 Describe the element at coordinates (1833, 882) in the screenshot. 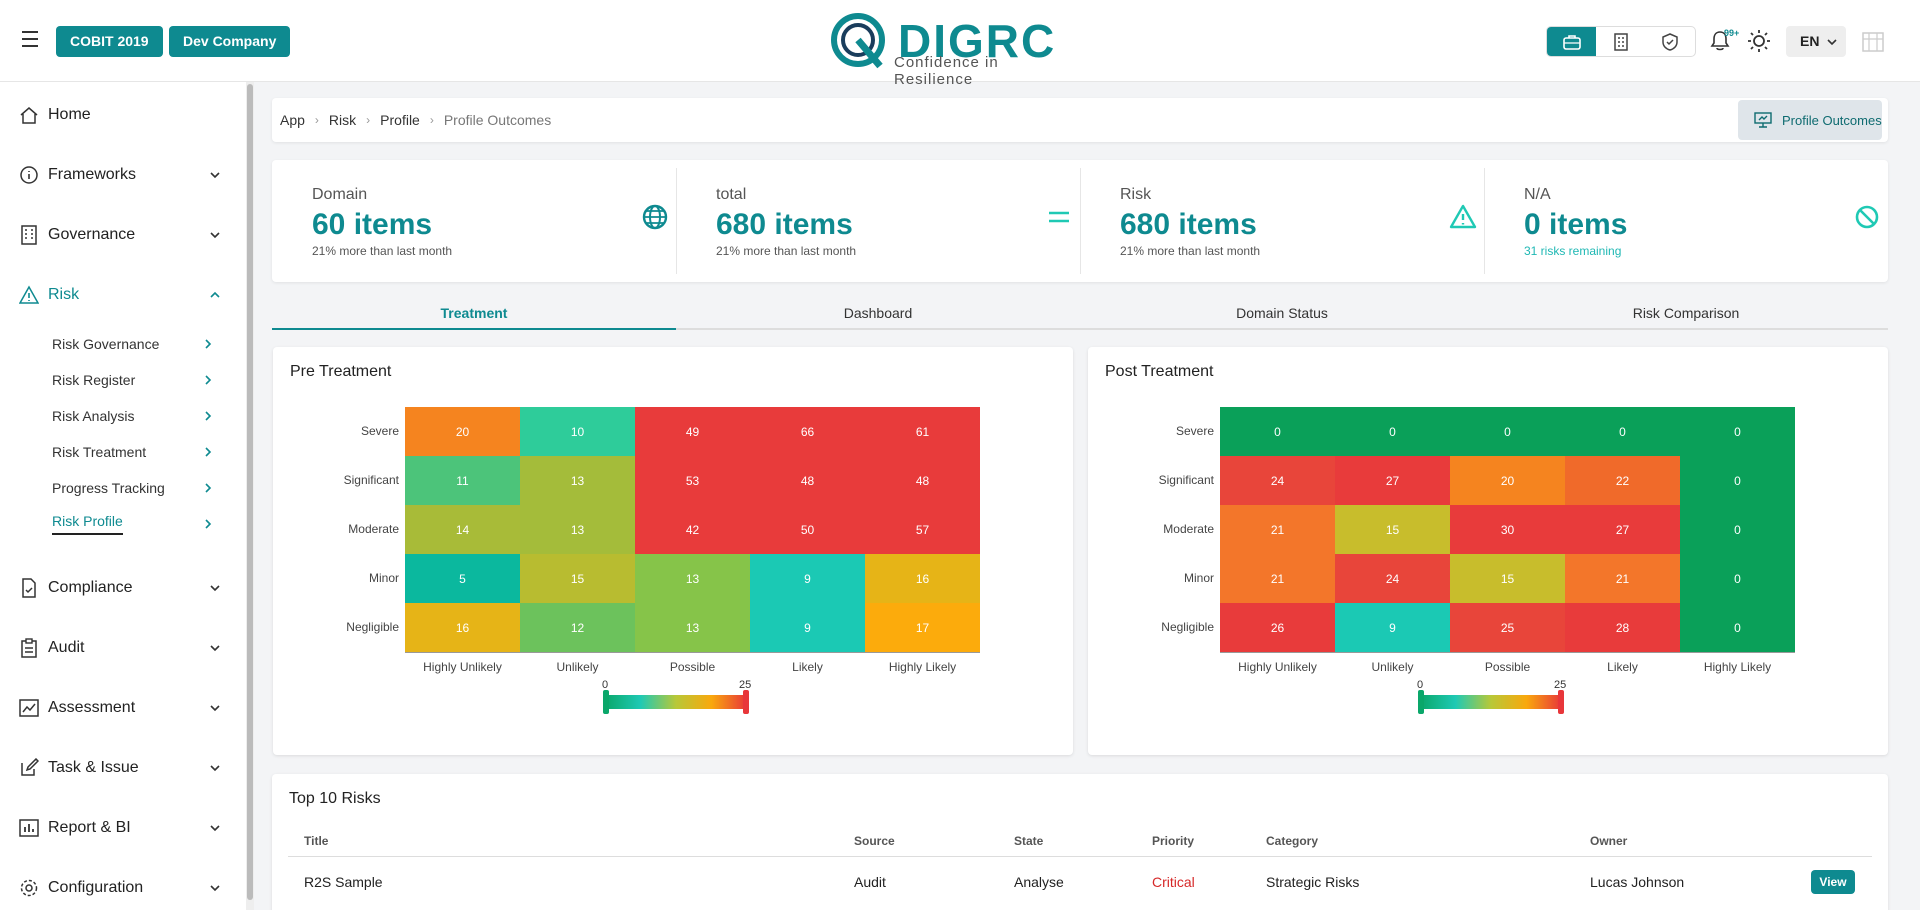

I see `view-button: View` at that location.